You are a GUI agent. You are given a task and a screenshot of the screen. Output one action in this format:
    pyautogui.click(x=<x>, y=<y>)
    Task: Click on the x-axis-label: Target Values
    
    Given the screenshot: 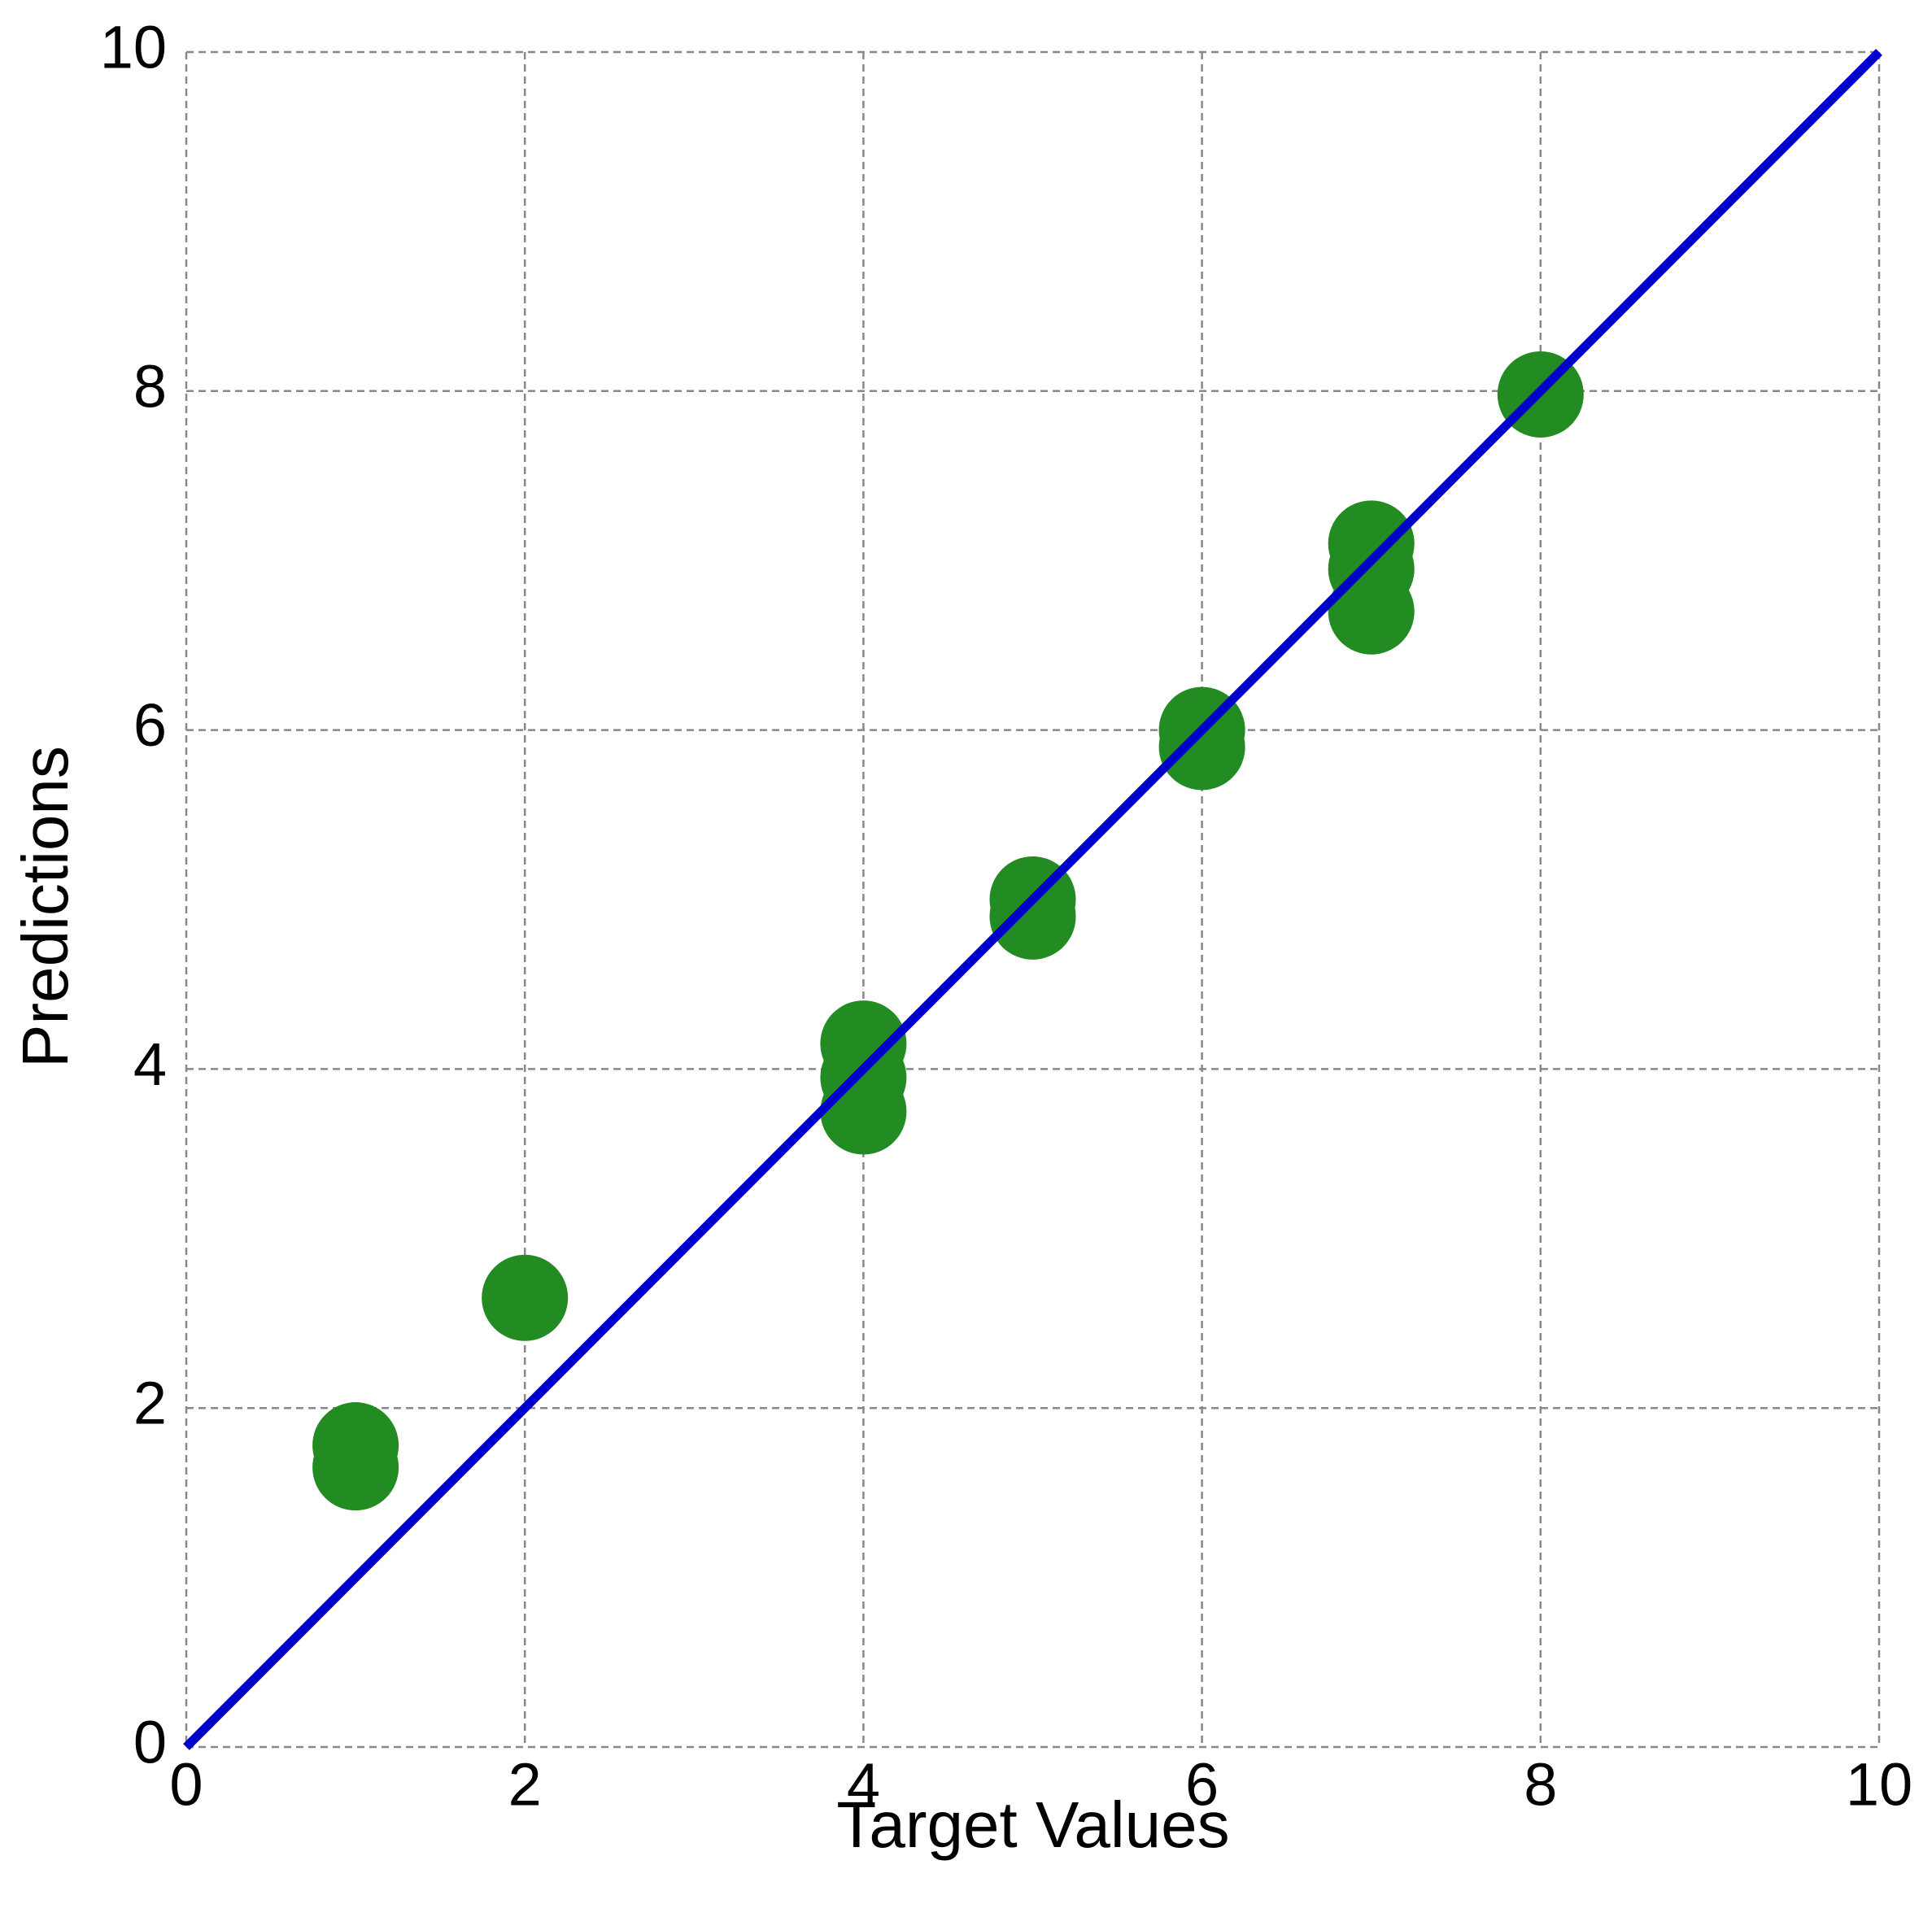 What is the action you would take?
    pyautogui.click(x=1033, y=1825)
    